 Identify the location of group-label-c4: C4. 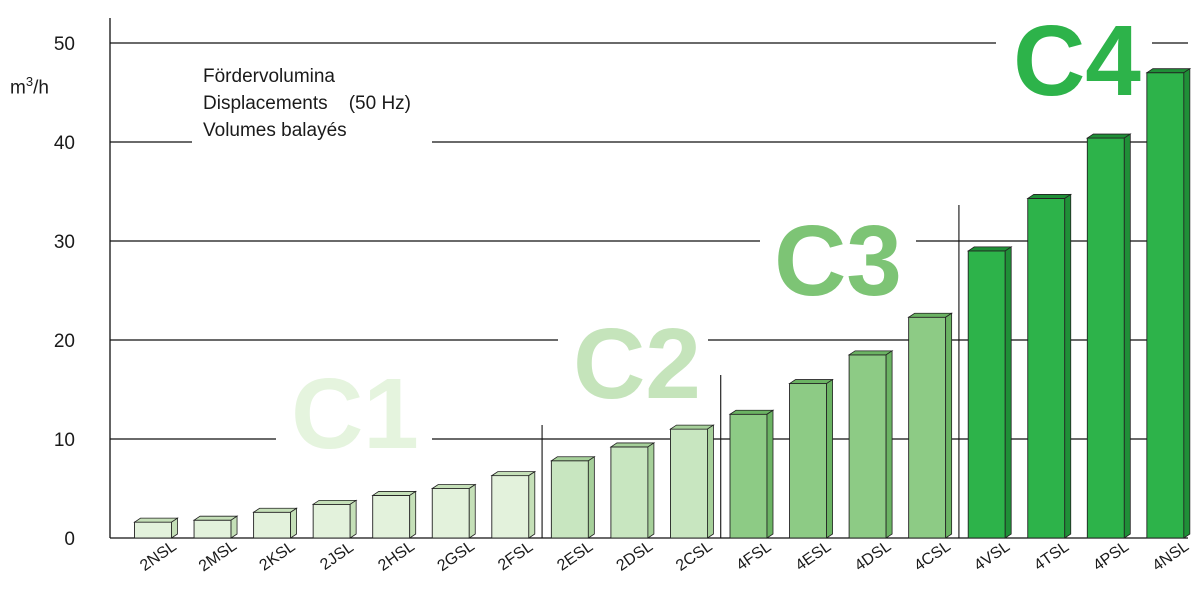
(1077, 61).